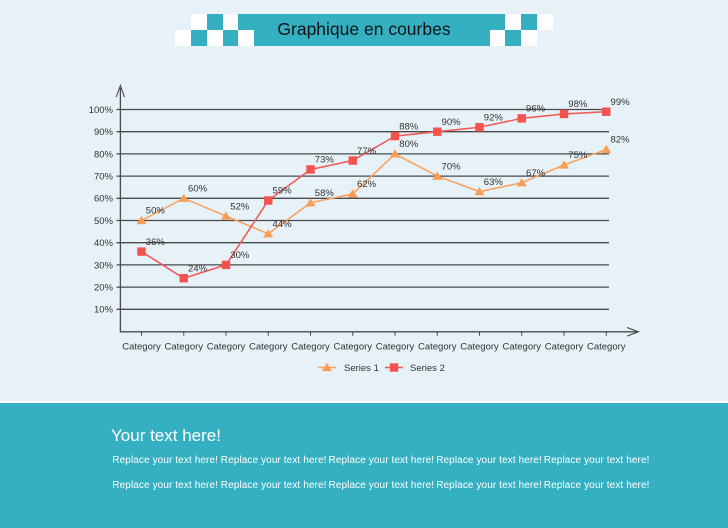  I want to click on svg-text: 77%, so click(367, 151).